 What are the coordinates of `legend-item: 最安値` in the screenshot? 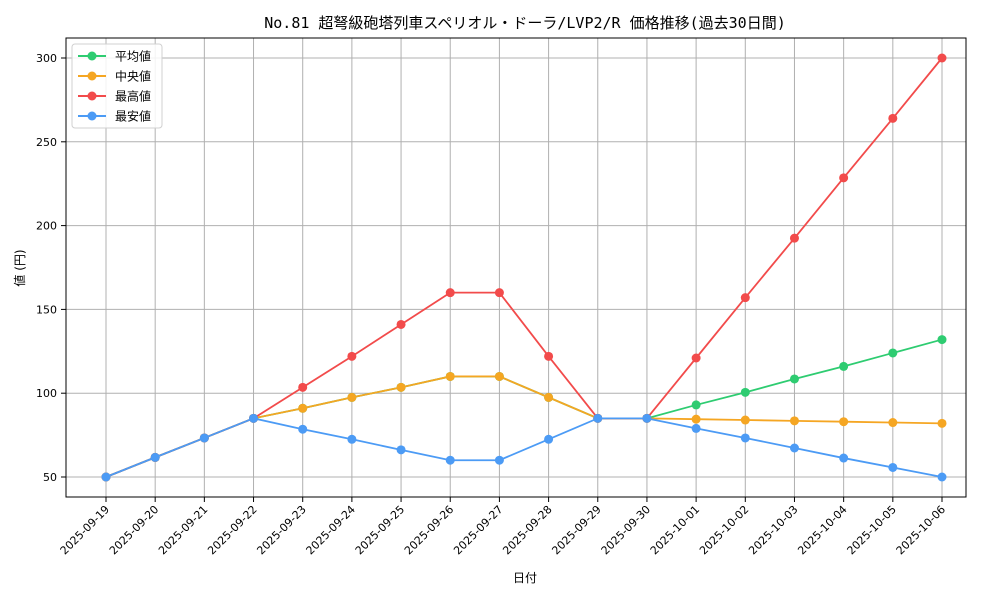 It's located at (114, 116).